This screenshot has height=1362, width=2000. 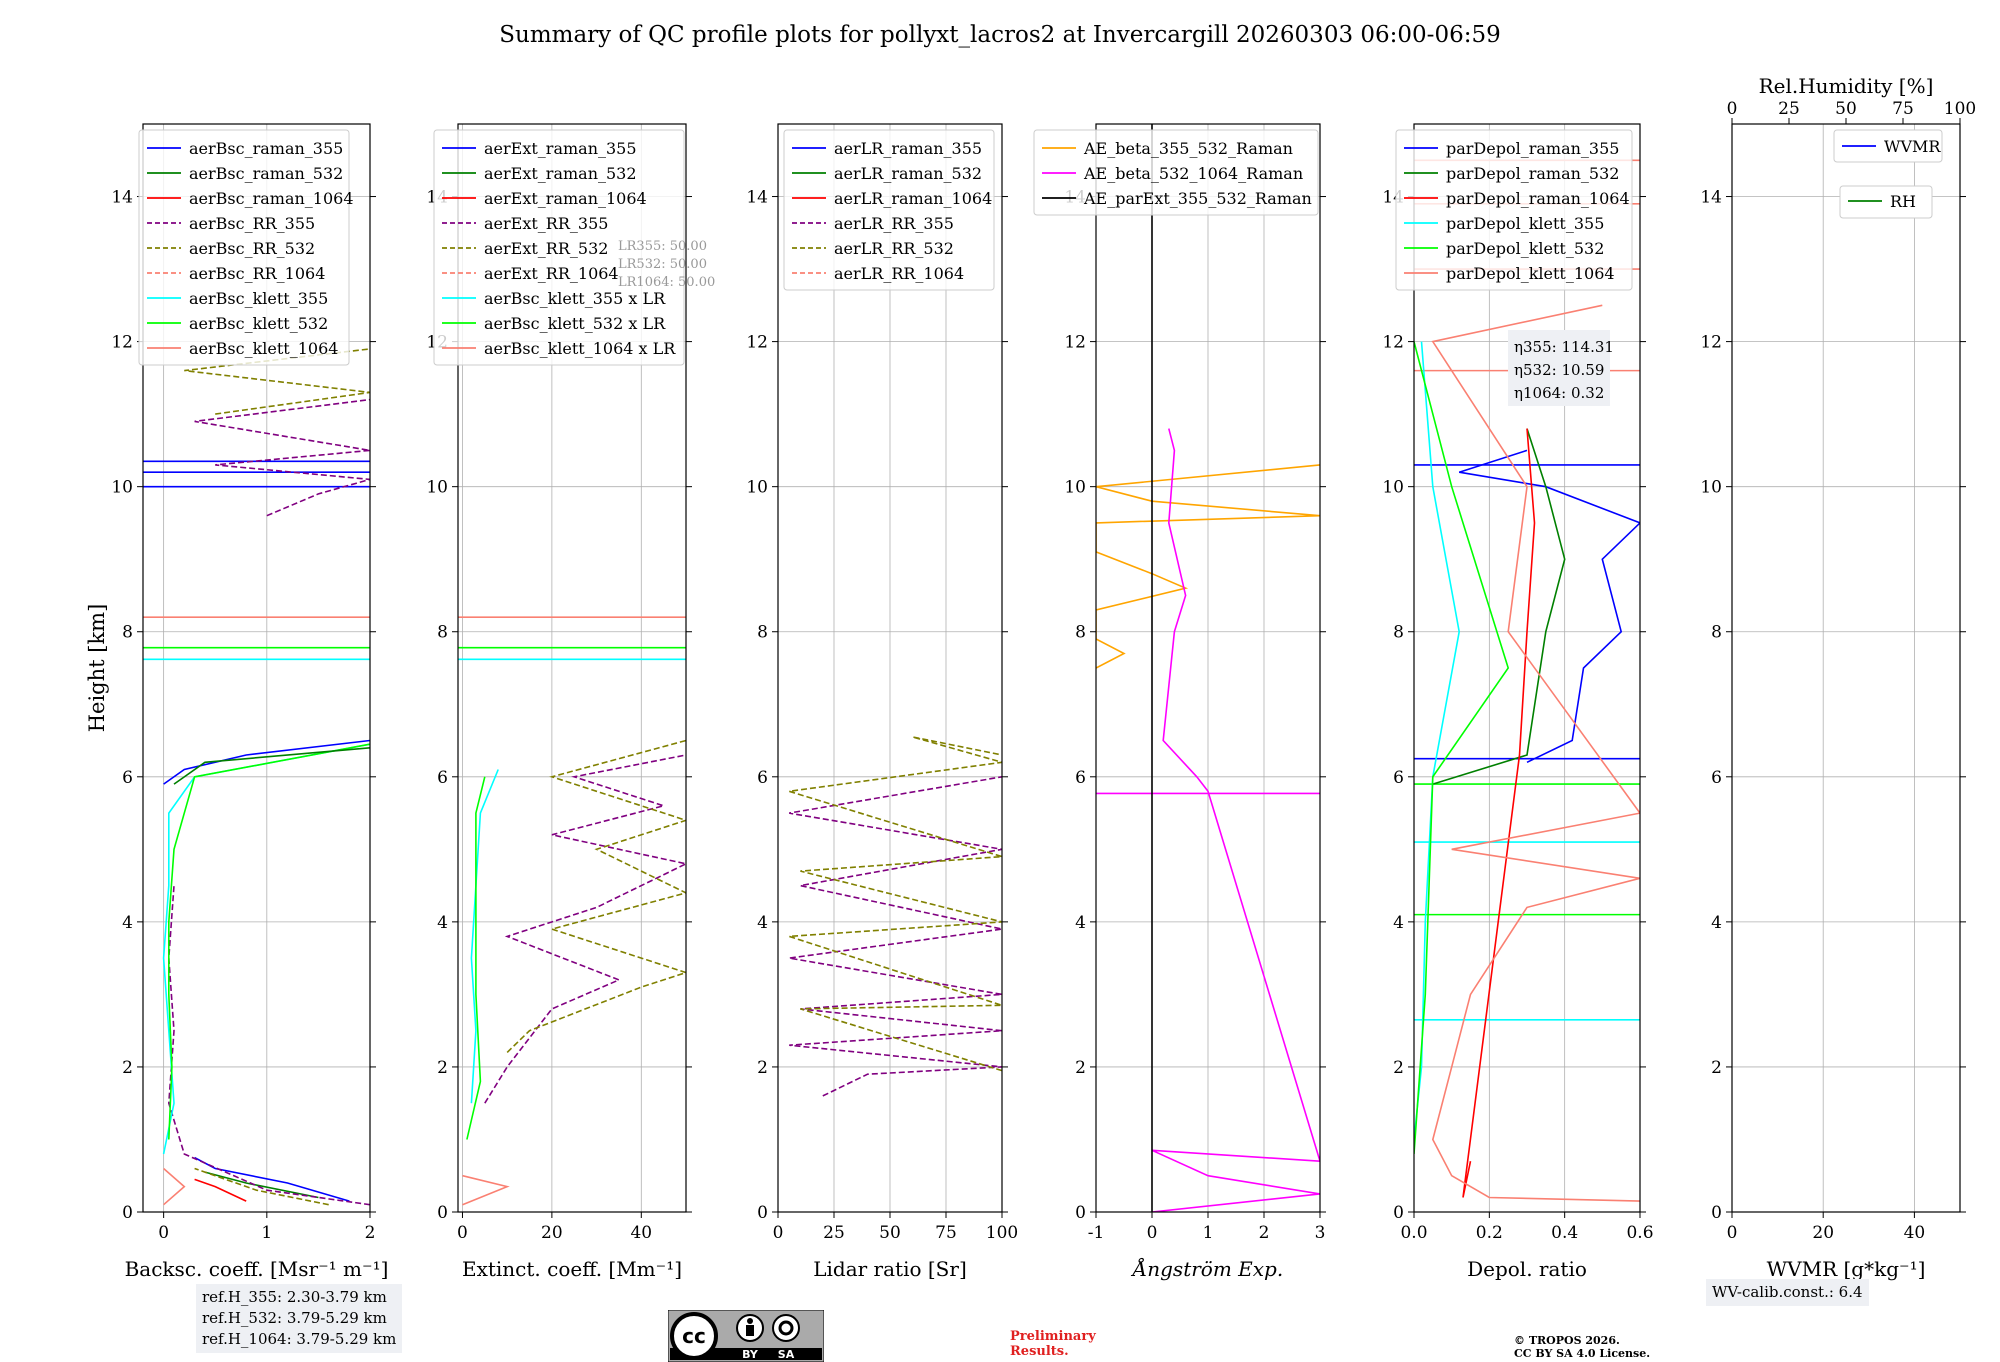 I want to click on legend-entry: aerBsc_klett_355, so click(x=258, y=298).